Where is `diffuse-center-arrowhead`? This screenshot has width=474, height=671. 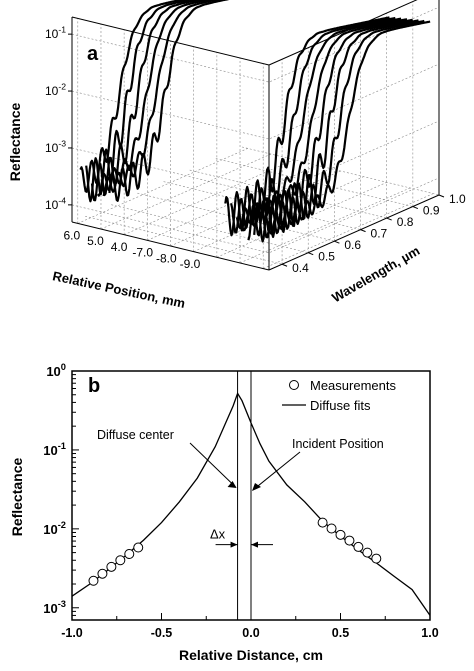 diffuse-center-arrowhead is located at coordinates (232, 484).